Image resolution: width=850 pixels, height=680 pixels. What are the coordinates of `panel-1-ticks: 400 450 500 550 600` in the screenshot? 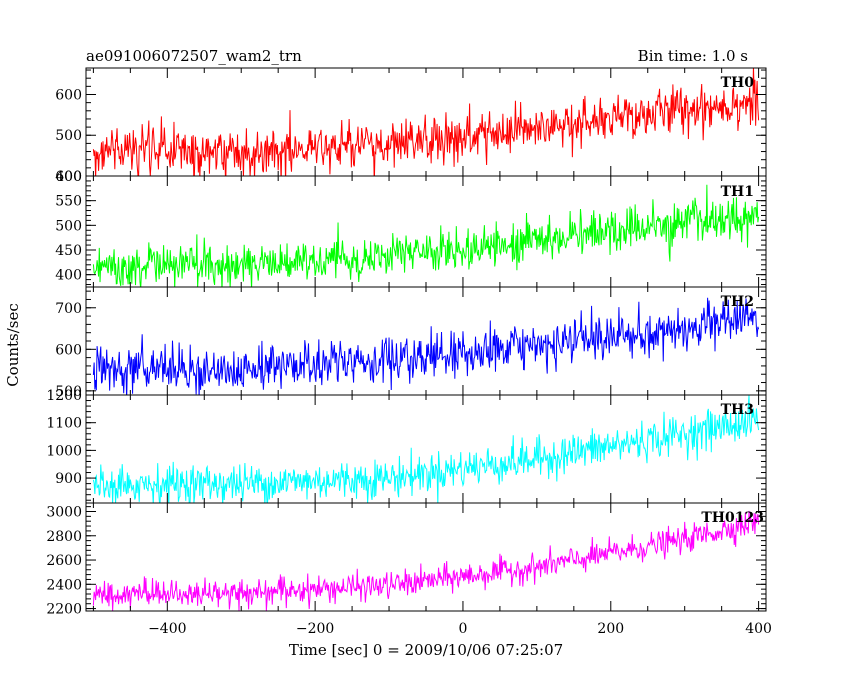 It's located at (410, 228).